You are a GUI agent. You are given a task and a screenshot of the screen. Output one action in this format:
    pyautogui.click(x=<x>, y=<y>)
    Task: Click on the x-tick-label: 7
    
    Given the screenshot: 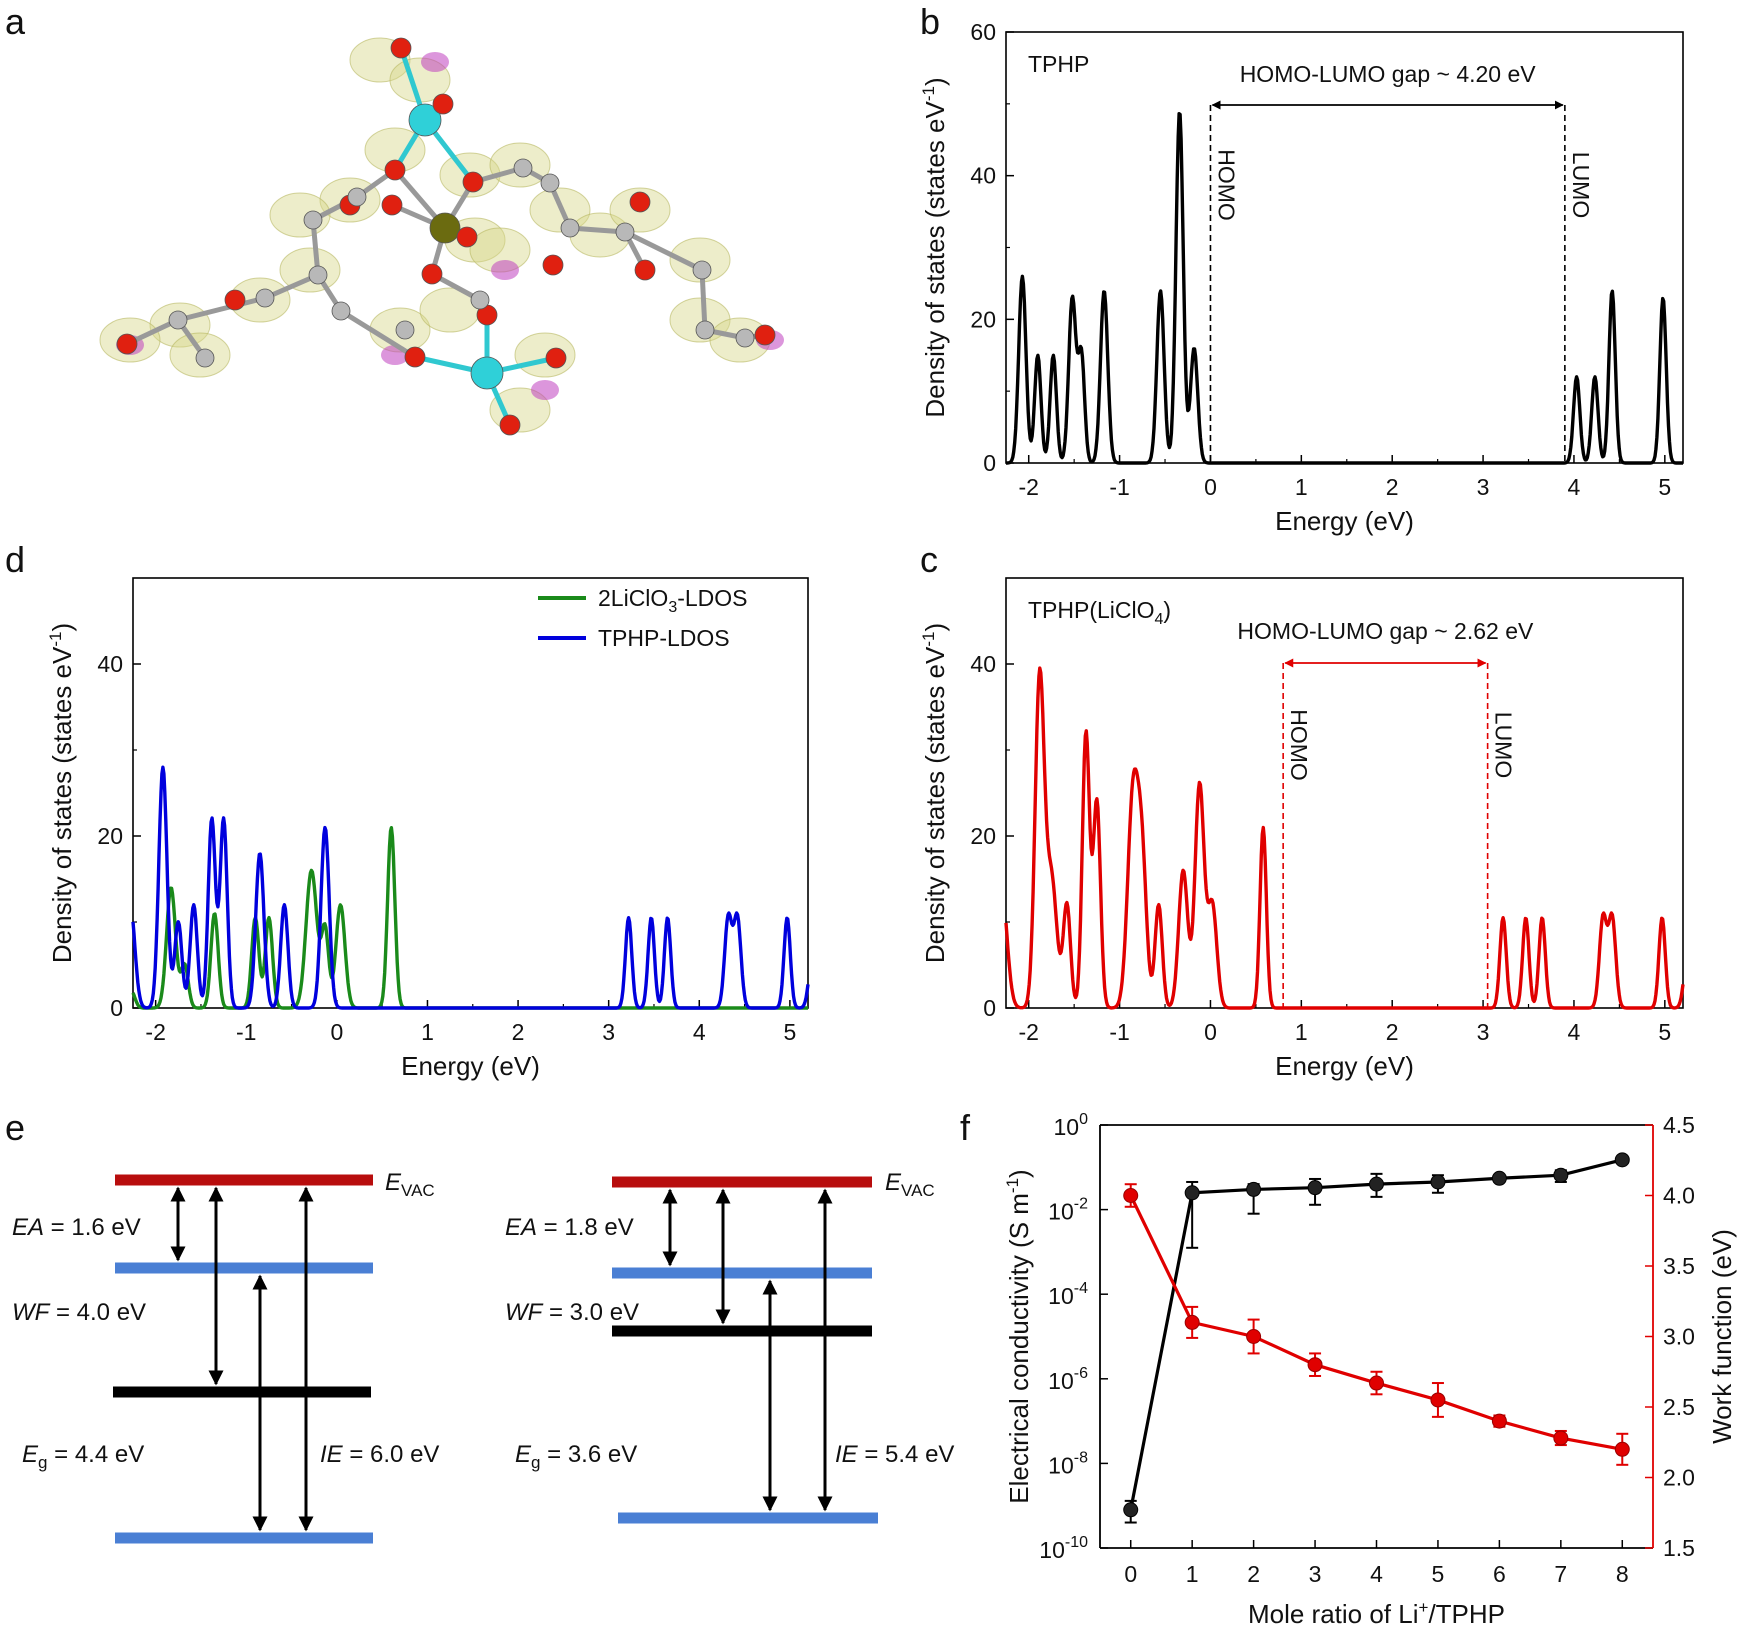 What is the action you would take?
    pyautogui.click(x=1560, y=1574)
    